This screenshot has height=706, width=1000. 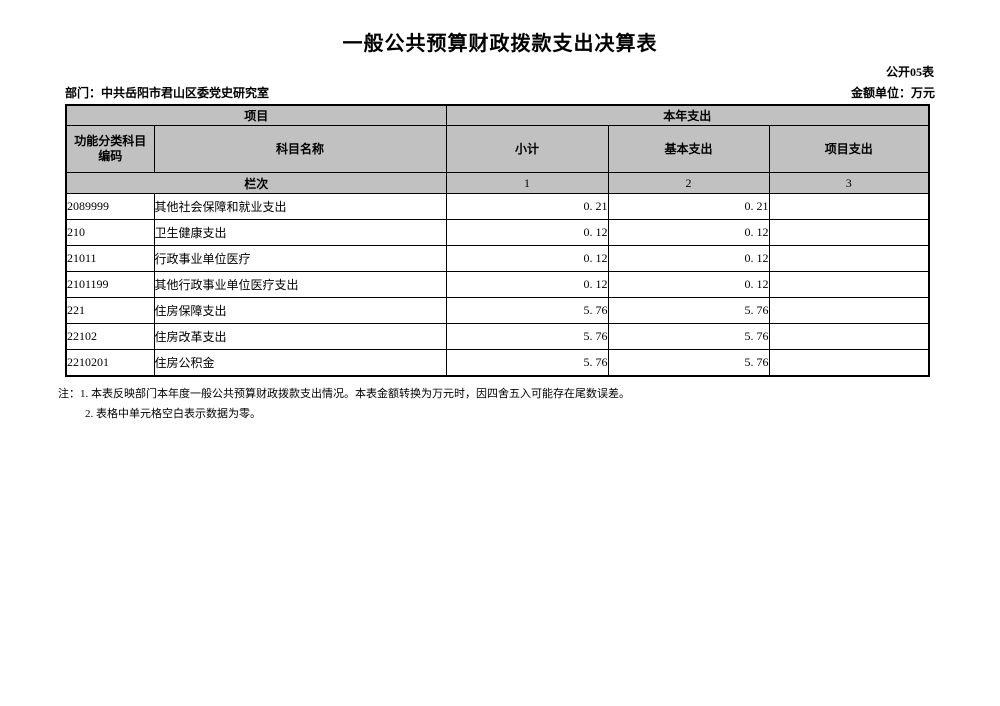 I want to click on header-group-row: 项目 本年支出, so click(x=497, y=115).